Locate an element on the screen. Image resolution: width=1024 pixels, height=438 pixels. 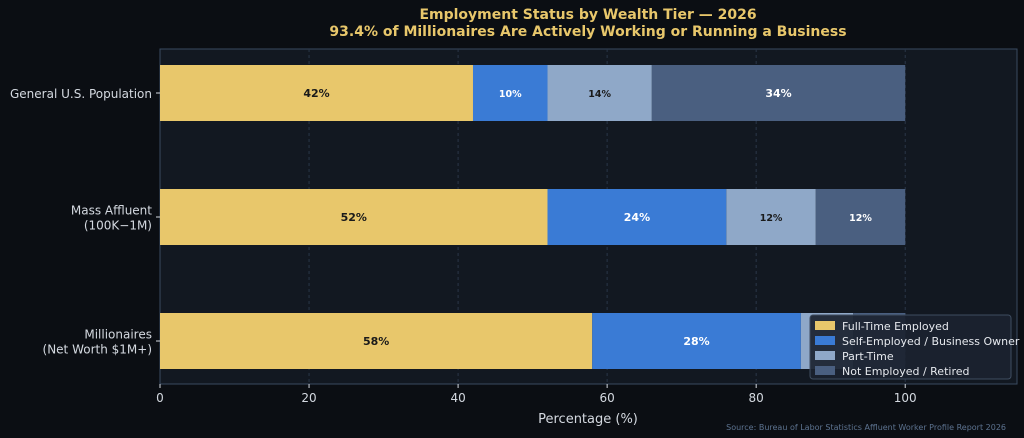
data-label: 52% is located at coordinates (354, 217).